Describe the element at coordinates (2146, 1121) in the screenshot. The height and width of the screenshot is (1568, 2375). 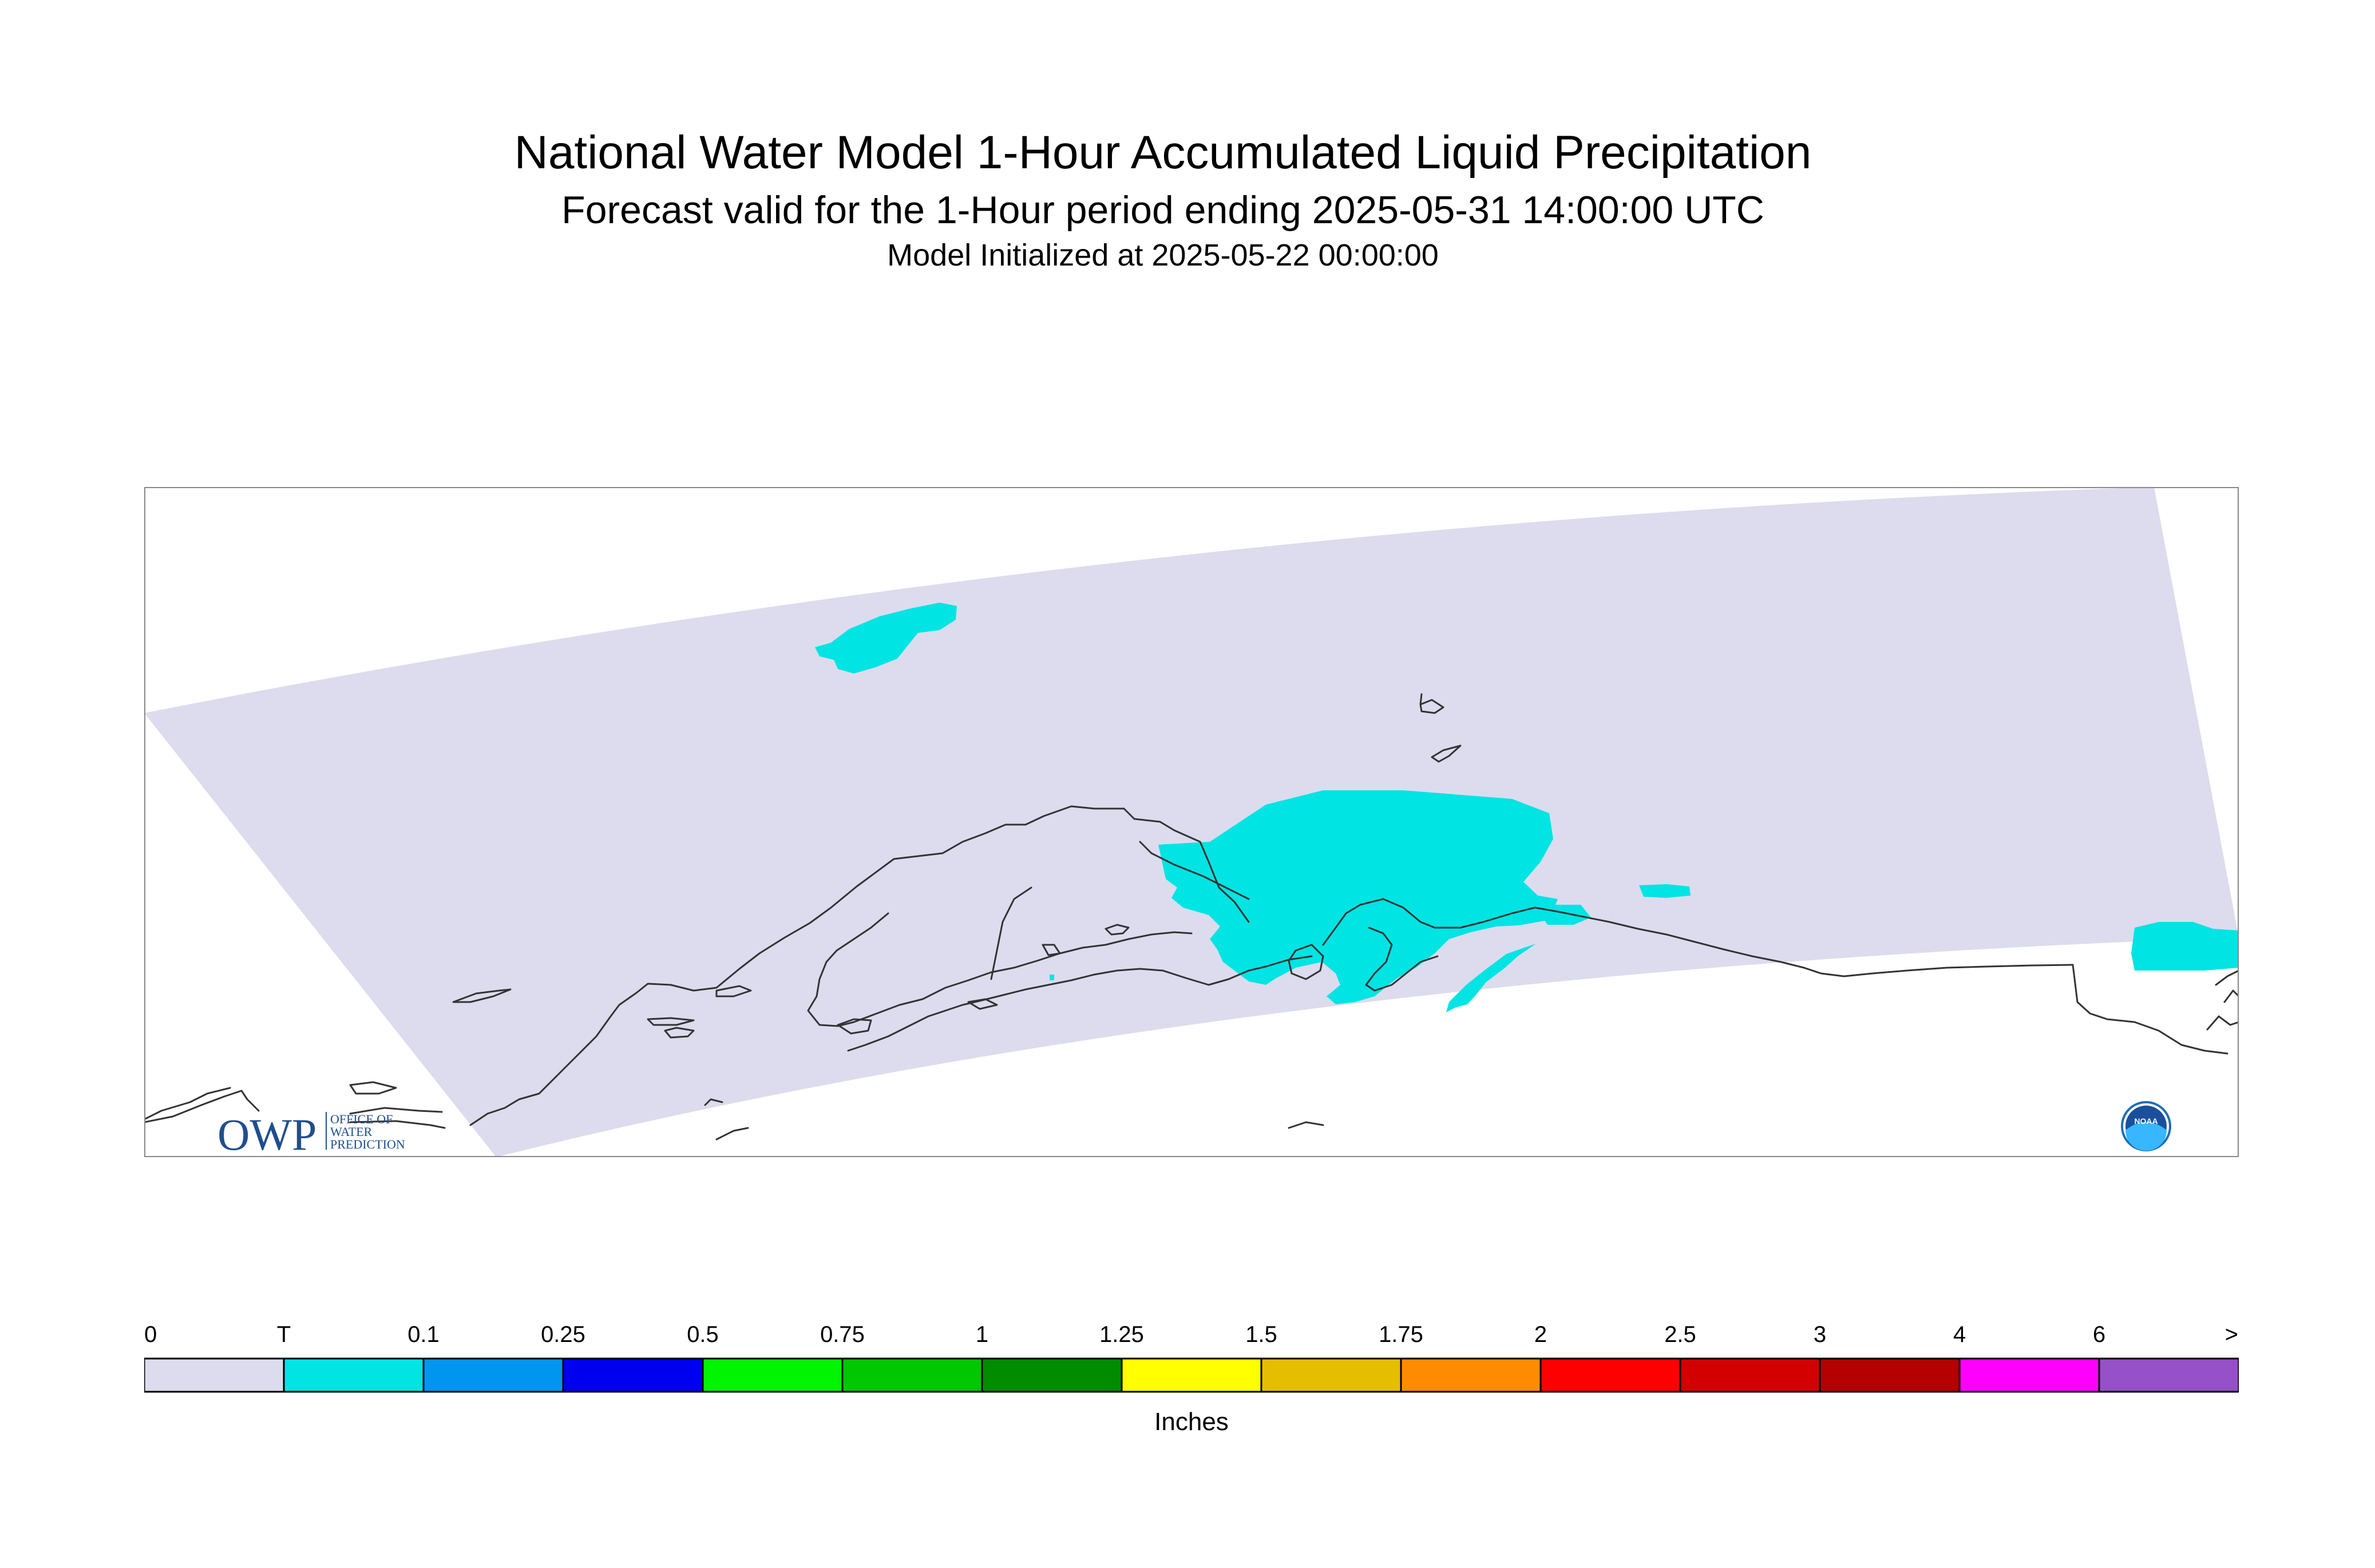
I see `noaa-emblem-label: NOAA` at that location.